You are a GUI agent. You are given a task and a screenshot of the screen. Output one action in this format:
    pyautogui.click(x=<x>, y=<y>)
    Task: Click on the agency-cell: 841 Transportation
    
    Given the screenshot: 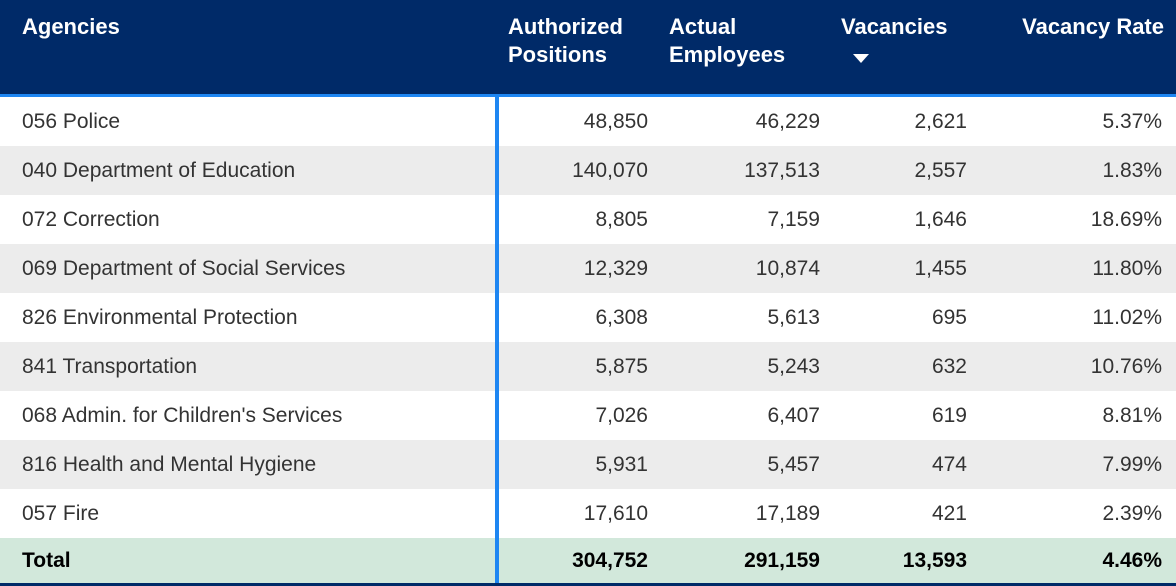 What is the action you would take?
    pyautogui.click(x=249, y=366)
    